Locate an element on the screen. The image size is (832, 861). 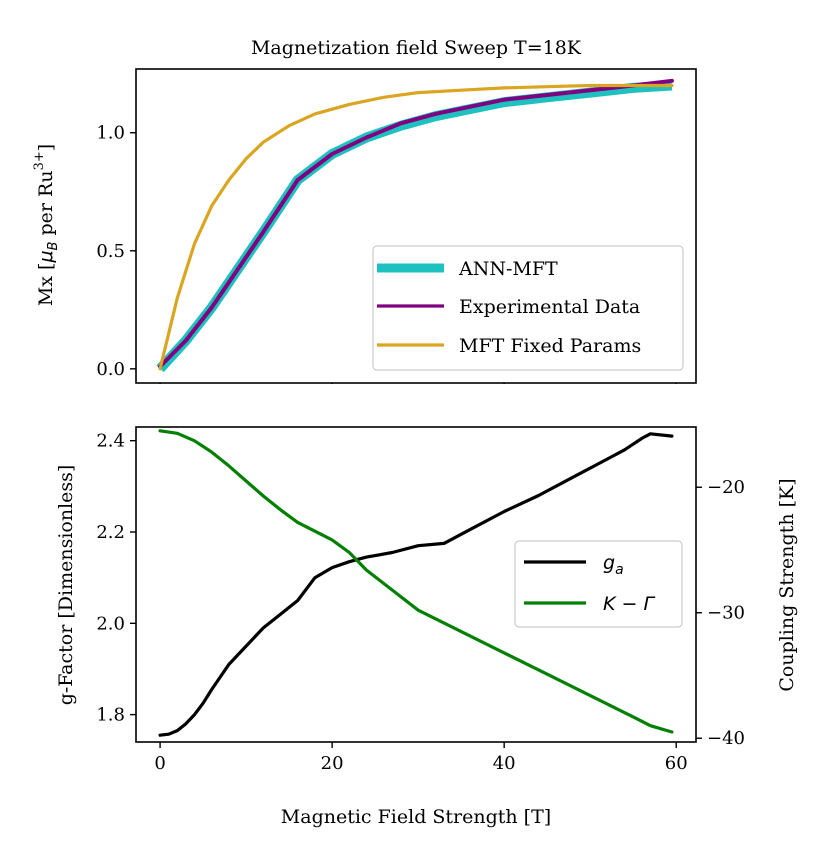
y-label-mu-sub: B is located at coordinates (53, 245).